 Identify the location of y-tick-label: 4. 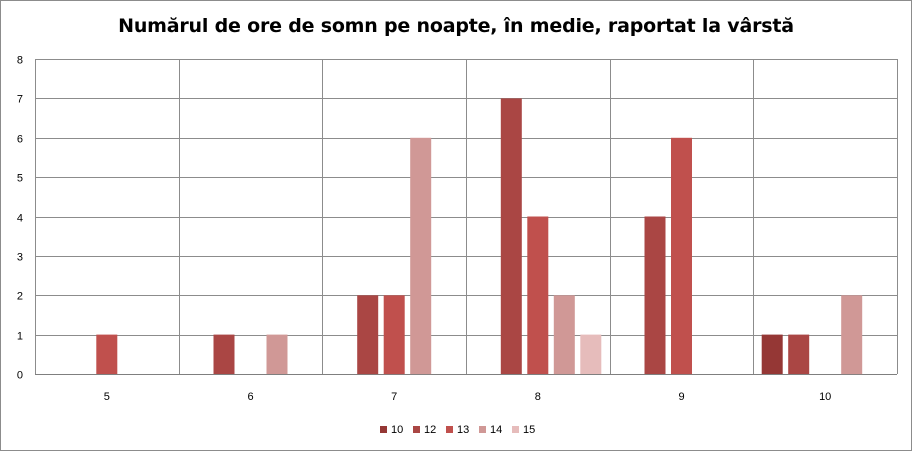
(20, 219).